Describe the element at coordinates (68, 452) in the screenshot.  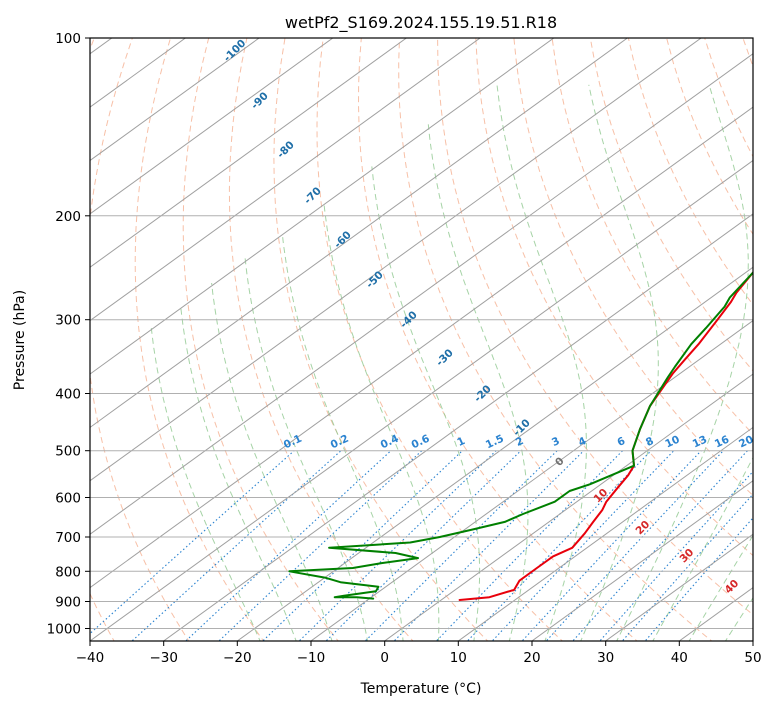
I see `y-tick-label: 500` at that location.